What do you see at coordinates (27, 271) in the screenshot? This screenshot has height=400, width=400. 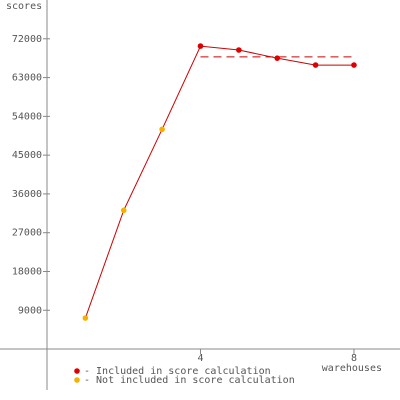 I see `y-tick-label: 18000` at bounding box center [27, 271].